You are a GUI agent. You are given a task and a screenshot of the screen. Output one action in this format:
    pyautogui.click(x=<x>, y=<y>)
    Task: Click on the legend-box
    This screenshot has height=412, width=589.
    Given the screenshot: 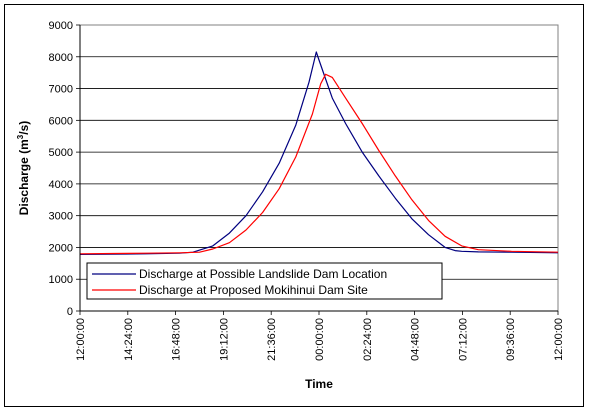 What is the action you would take?
    pyautogui.click(x=264, y=281)
    